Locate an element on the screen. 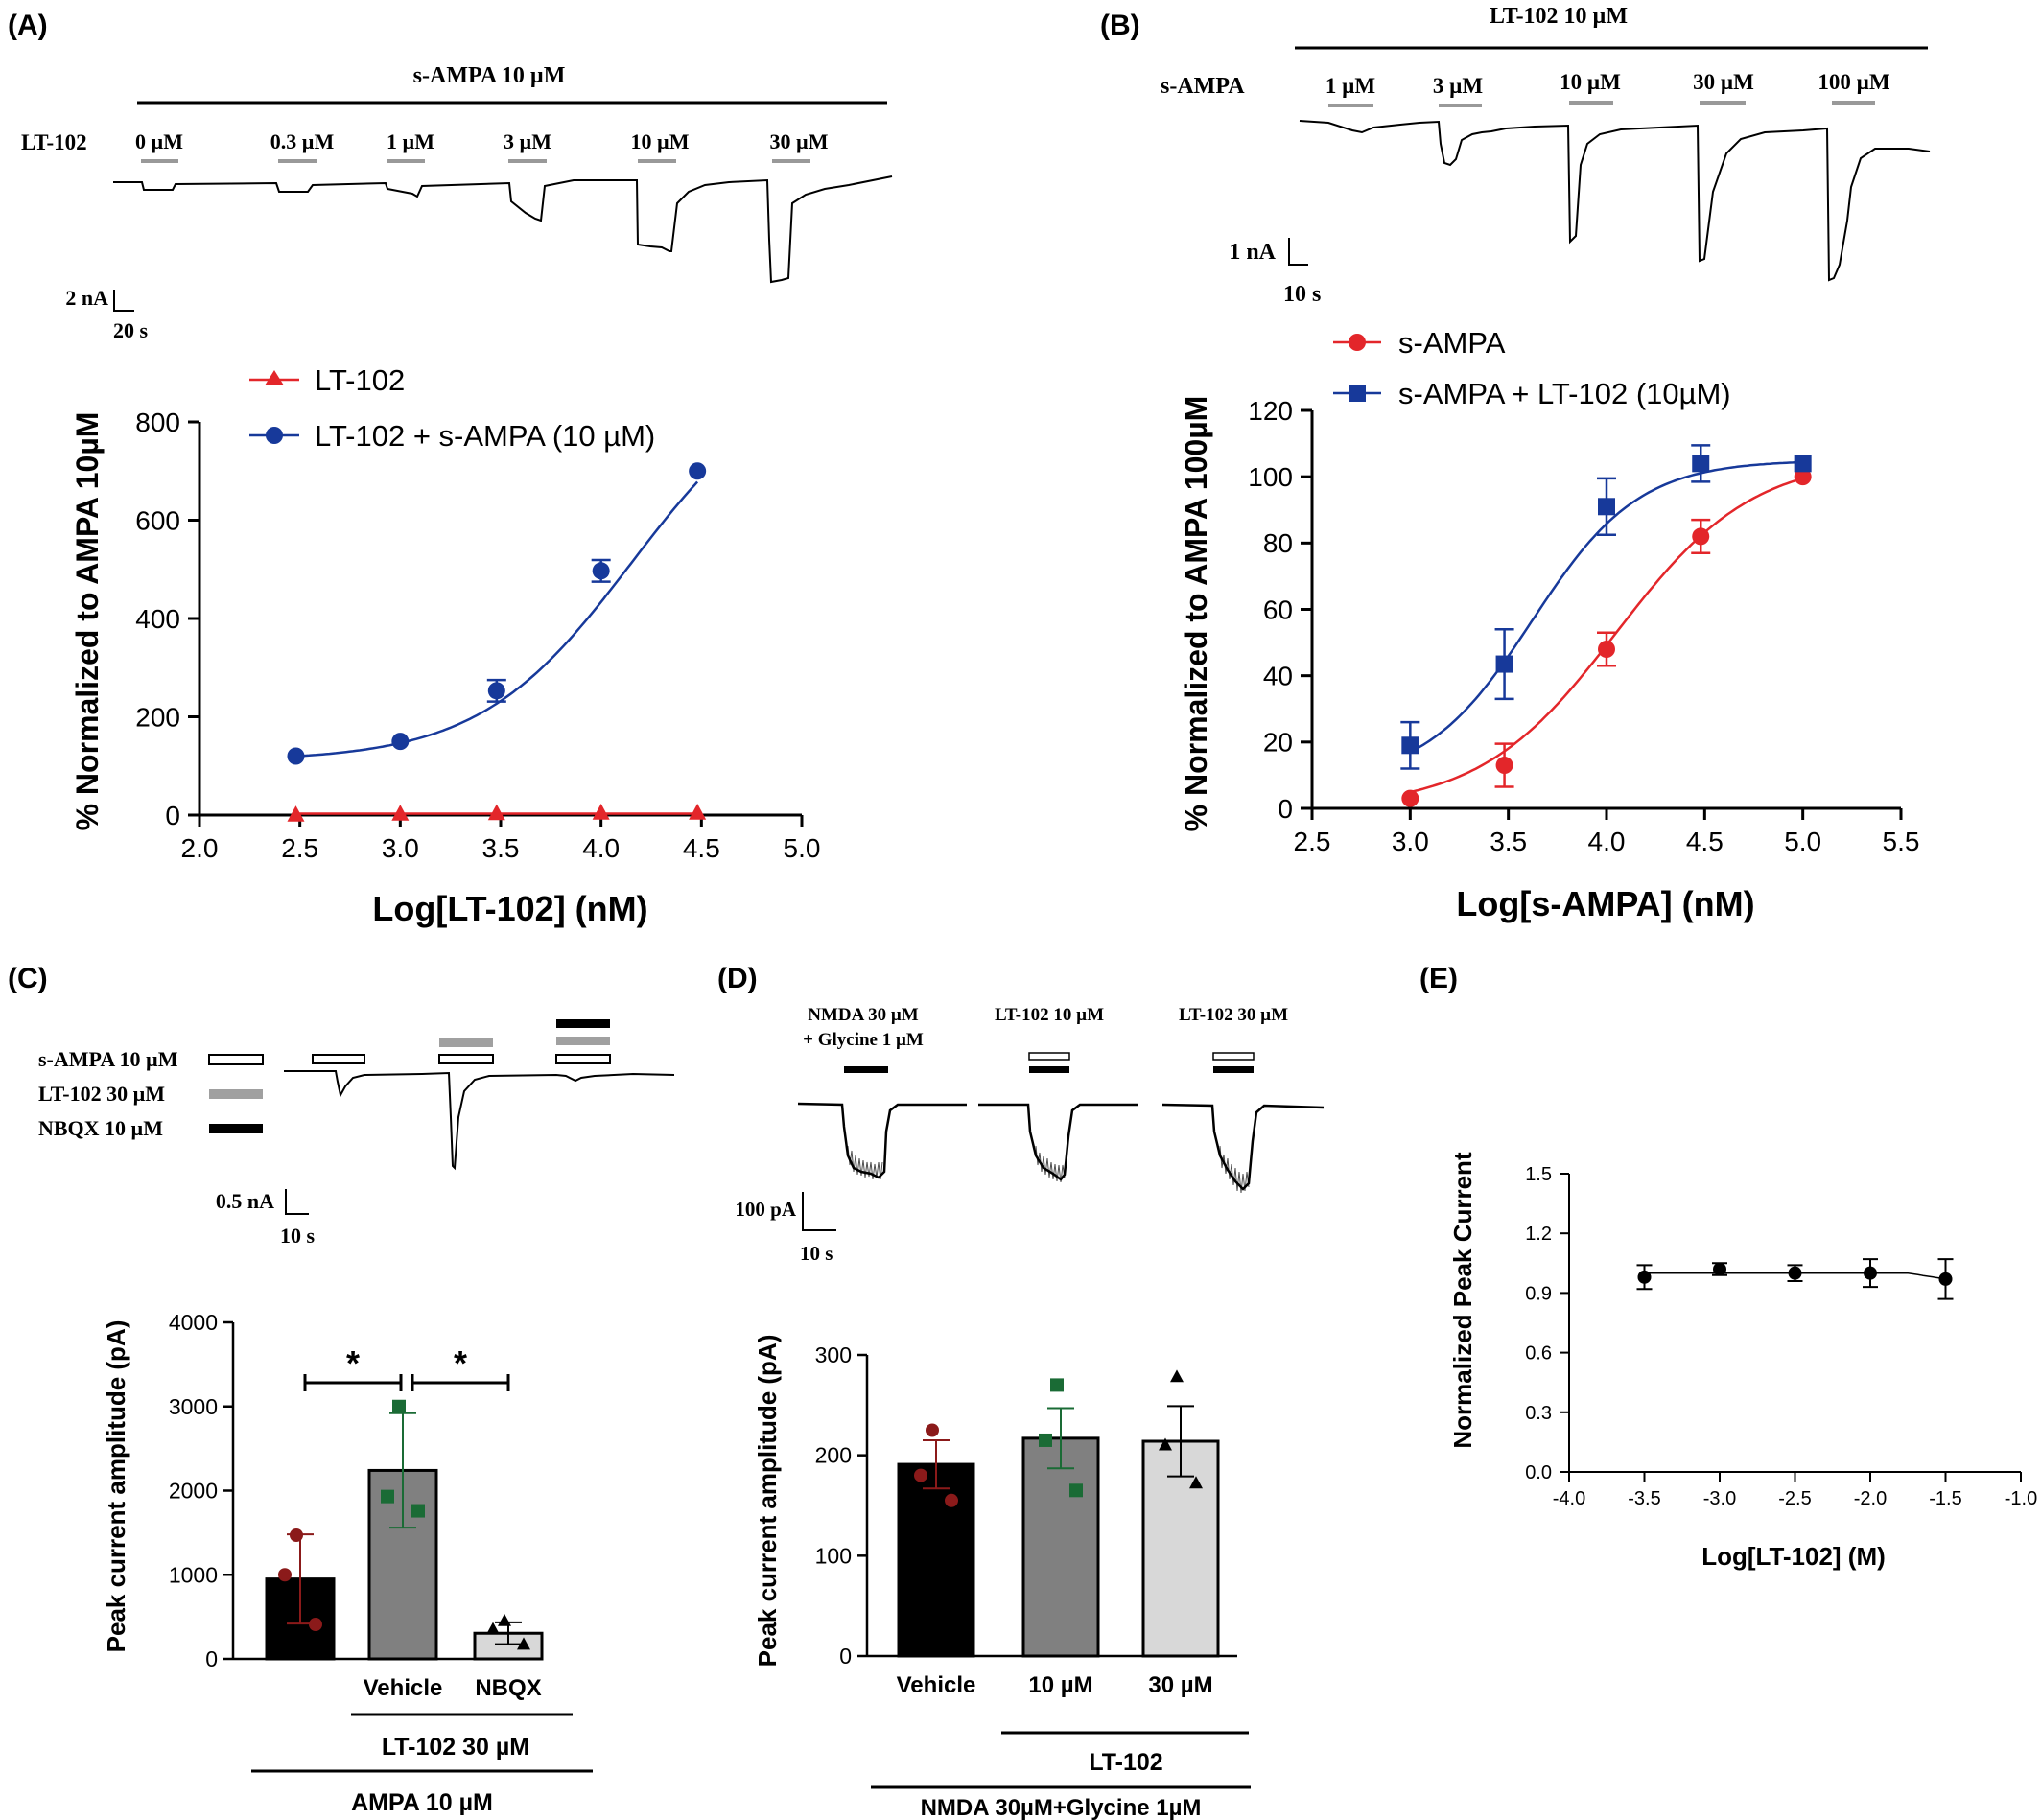 This screenshot has width=2041, height=1820. trace-segment is located at coordinates (1058, 1142).